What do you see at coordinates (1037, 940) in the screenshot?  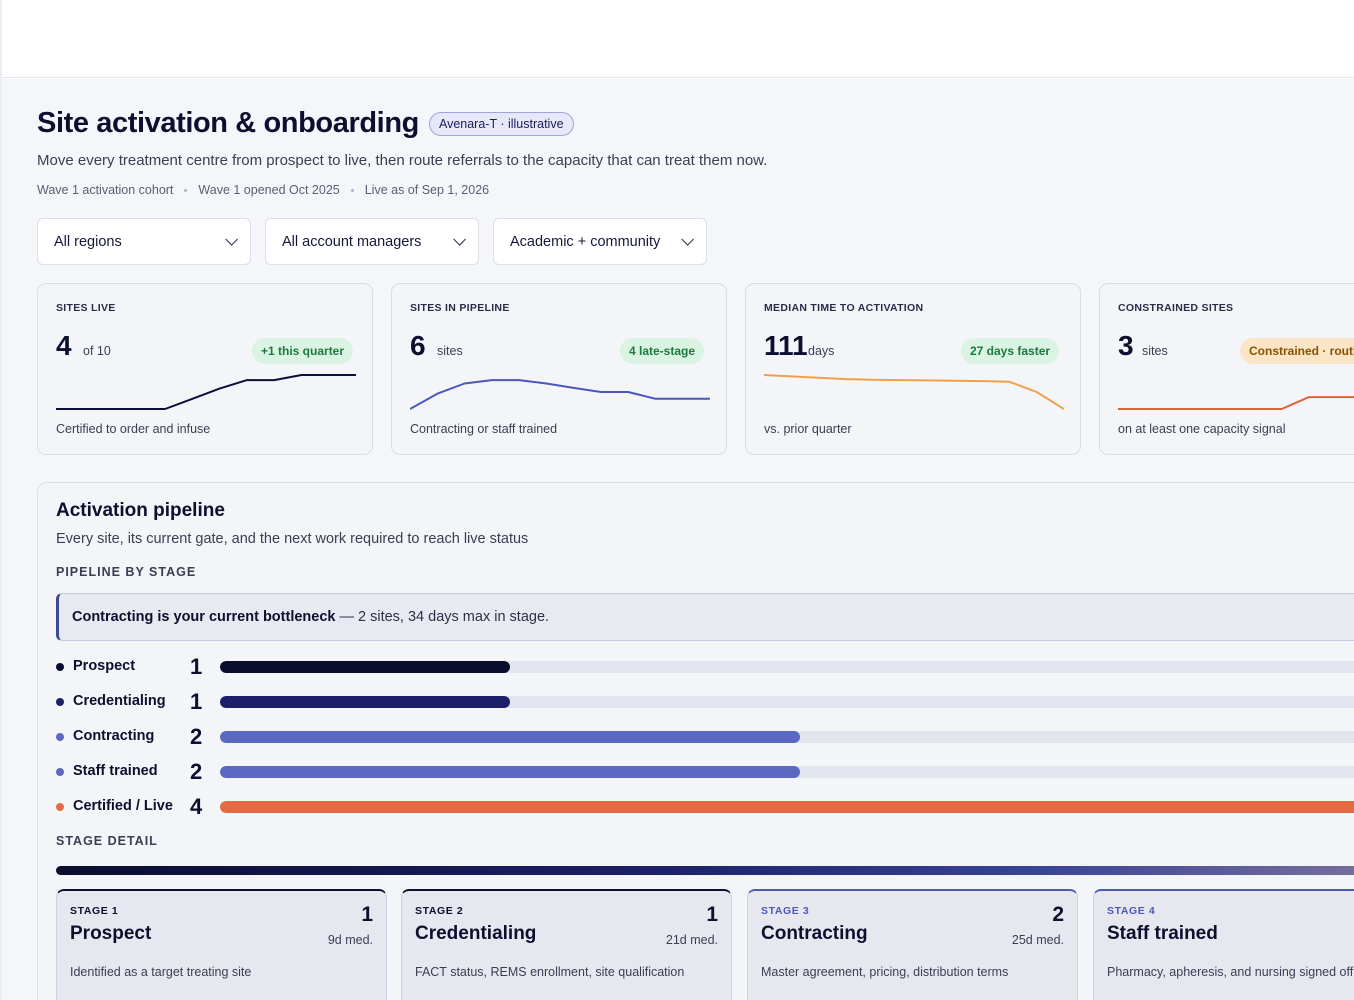 I see `stage-card-median: 25d med.` at bounding box center [1037, 940].